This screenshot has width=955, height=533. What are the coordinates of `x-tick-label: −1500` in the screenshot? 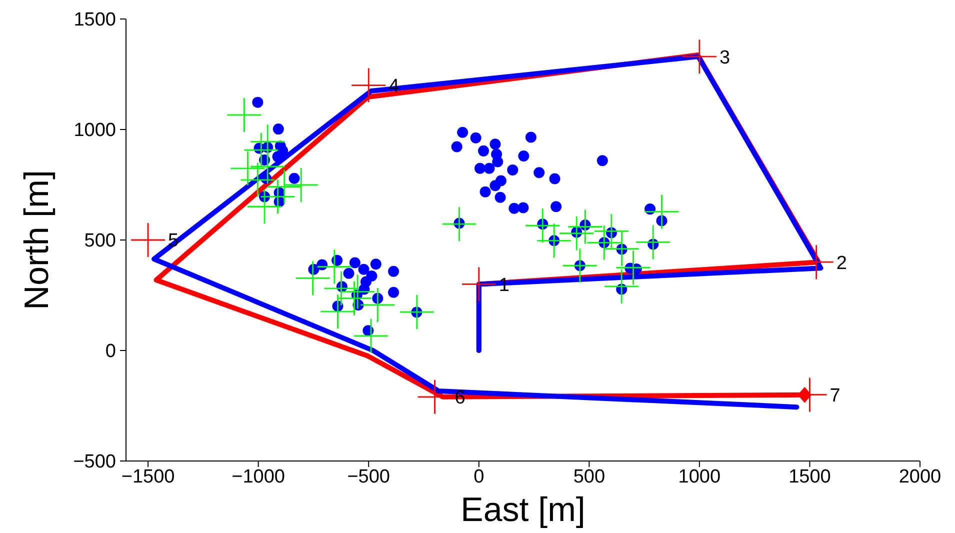 It's located at (148, 477).